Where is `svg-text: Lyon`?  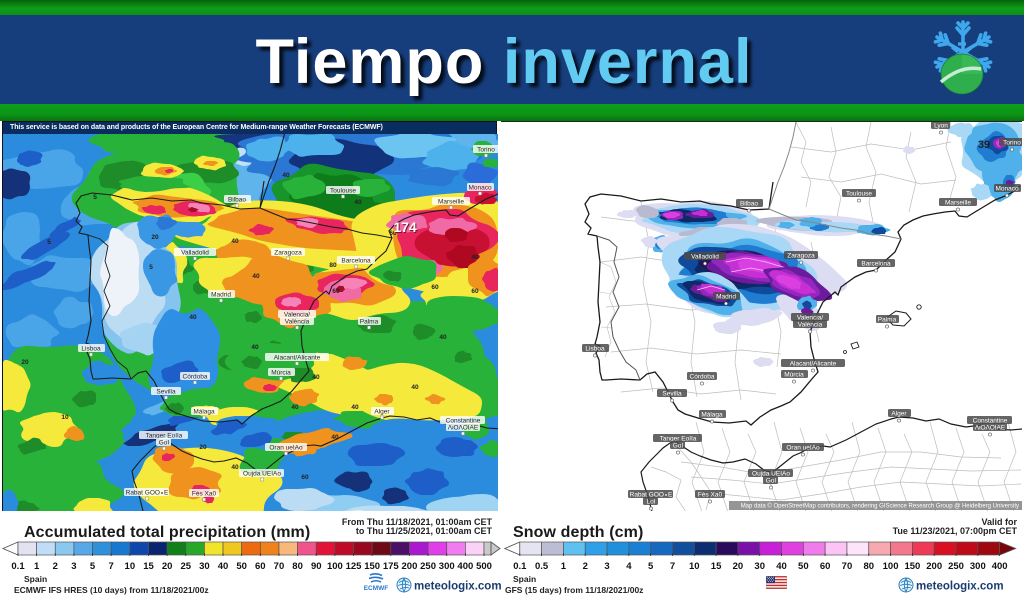 svg-text: Lyon is located at coordinates (941, 126).